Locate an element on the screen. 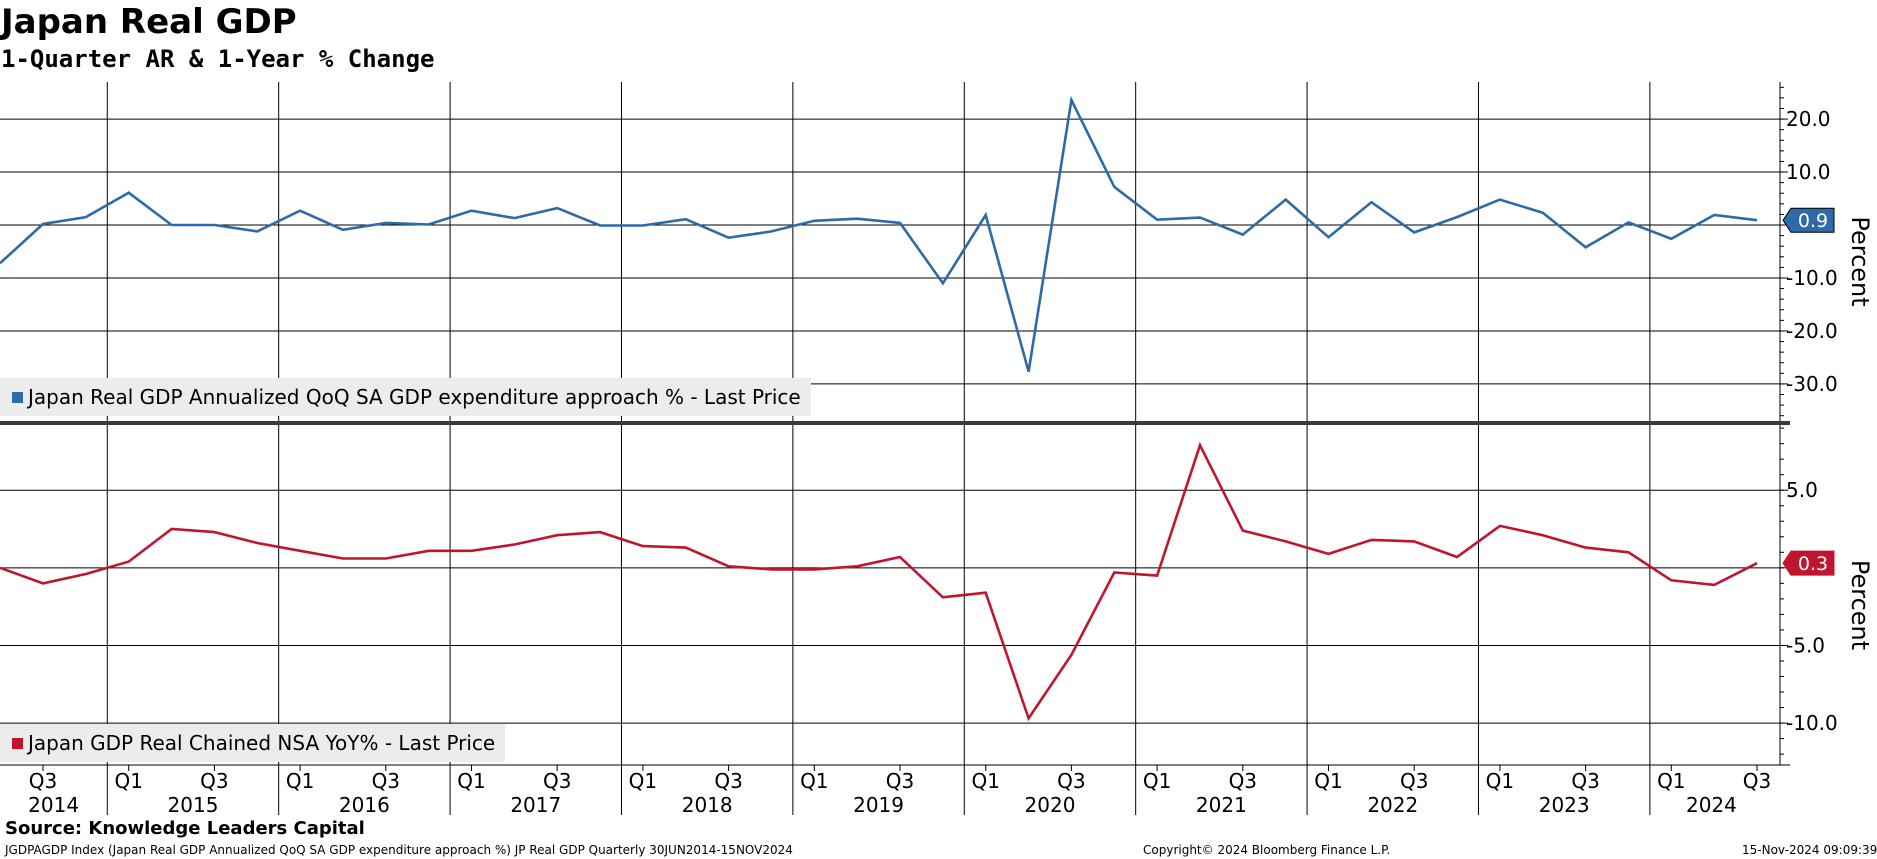 The width and height of the screenshot is (1877, 859). source-note: Source: Knowledge Leaders Capital is located at coordinates (185, 828).